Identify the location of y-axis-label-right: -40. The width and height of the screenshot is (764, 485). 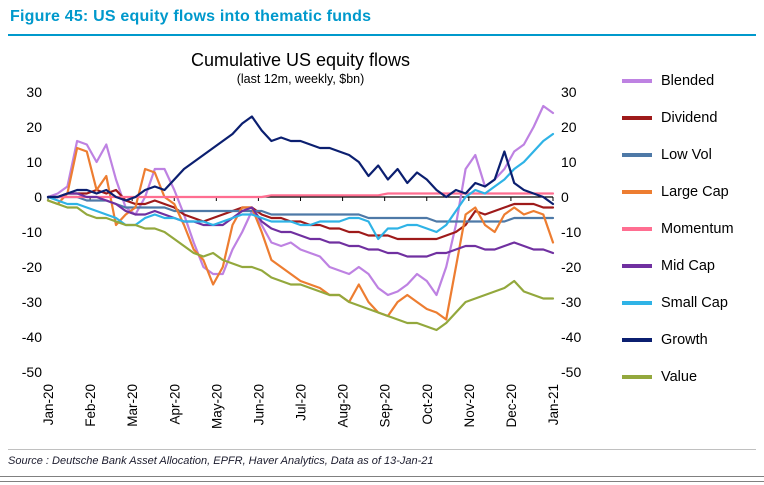
(571, 337).